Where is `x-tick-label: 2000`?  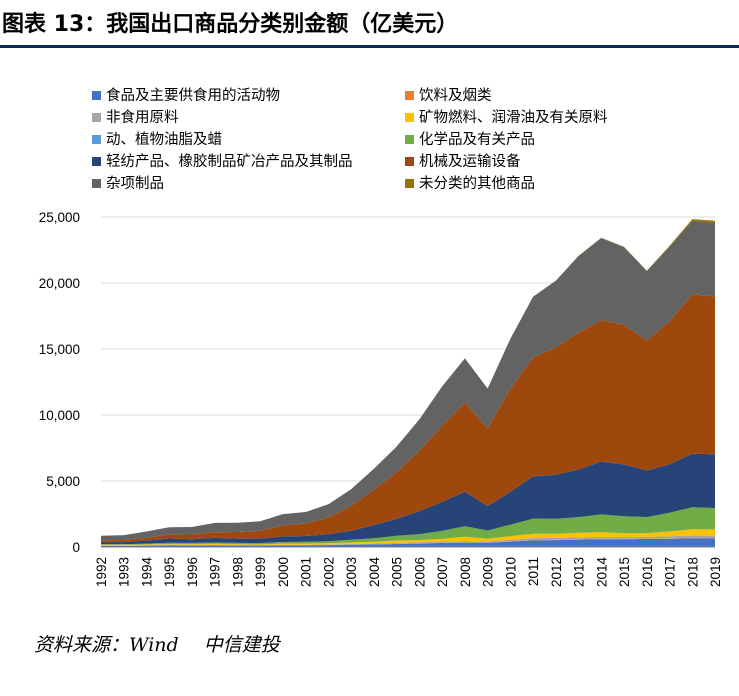 x-tick-label: 2000 is located at coordinates (283, 572).